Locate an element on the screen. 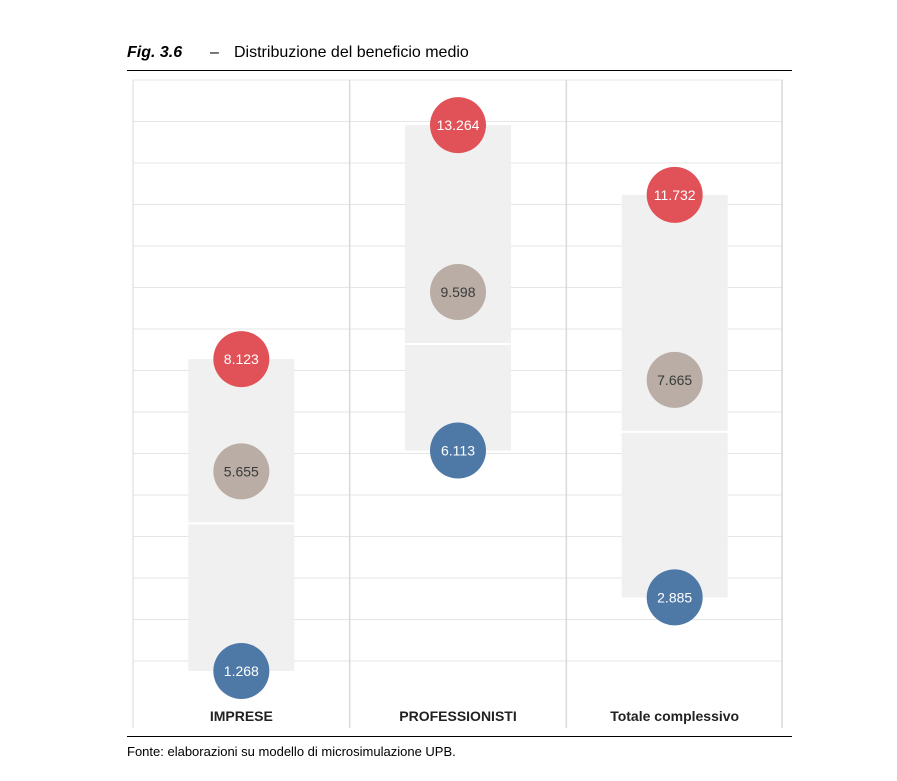 The width and height of the screenshot is (897, 781). category-label: IMPRESE is located at coordinates (241, 716).